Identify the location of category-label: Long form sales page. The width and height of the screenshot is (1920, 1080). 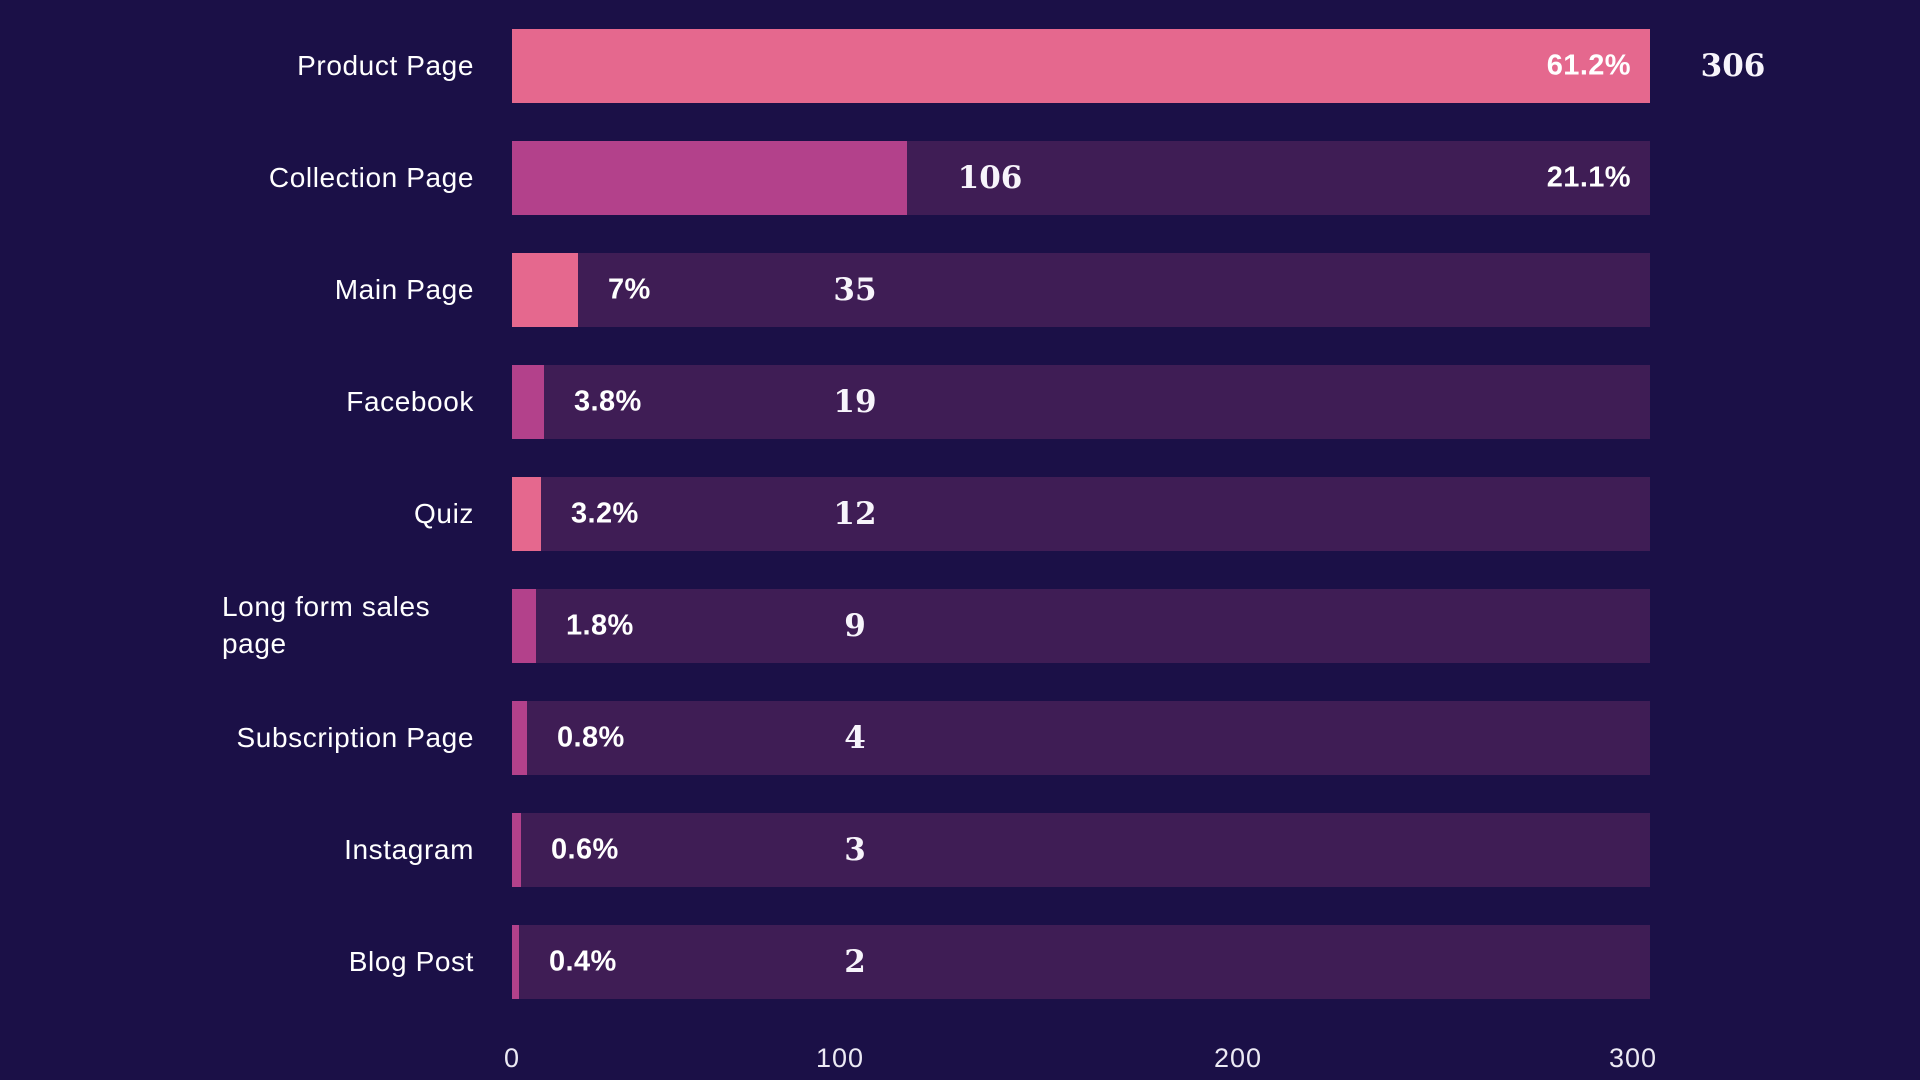
(237, 626).